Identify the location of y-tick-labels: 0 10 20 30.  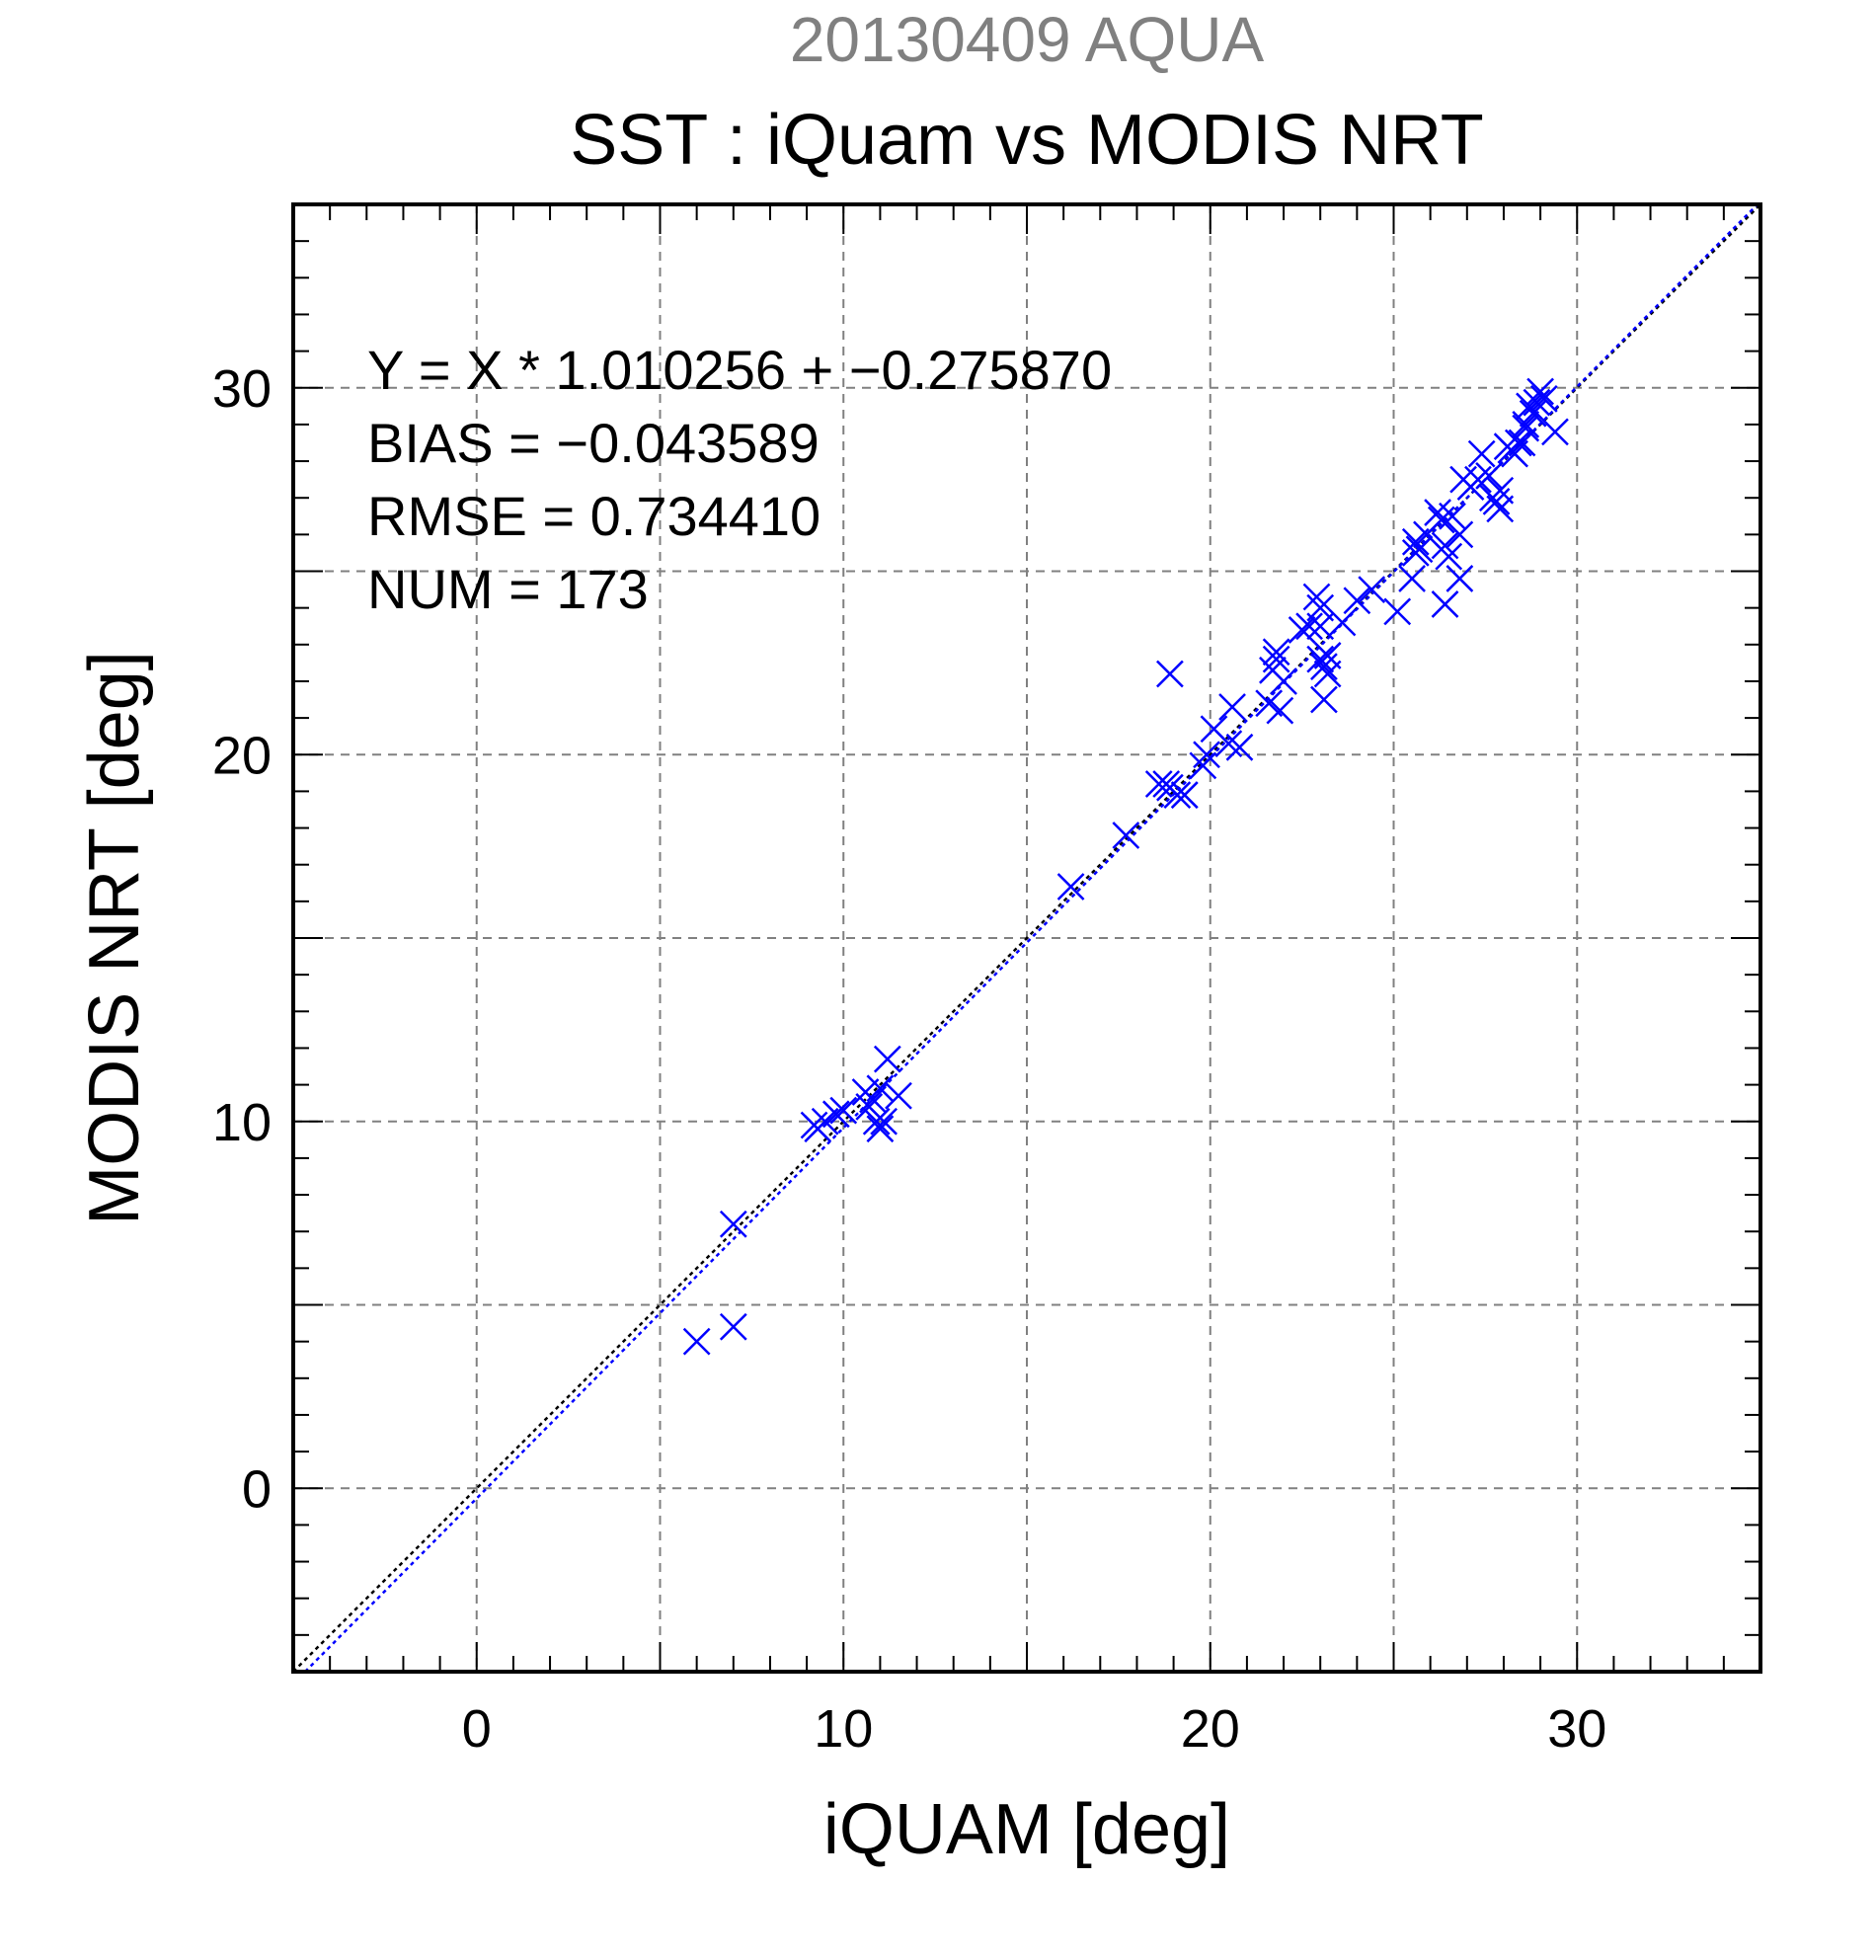
(242, 939).